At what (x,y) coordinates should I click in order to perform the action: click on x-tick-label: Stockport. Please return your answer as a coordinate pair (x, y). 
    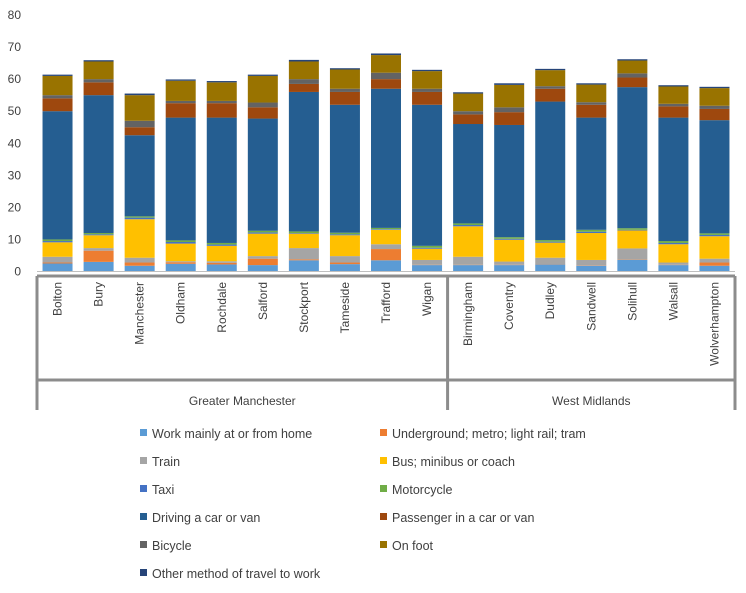
    Looking at the image, I should click on (304, 306).